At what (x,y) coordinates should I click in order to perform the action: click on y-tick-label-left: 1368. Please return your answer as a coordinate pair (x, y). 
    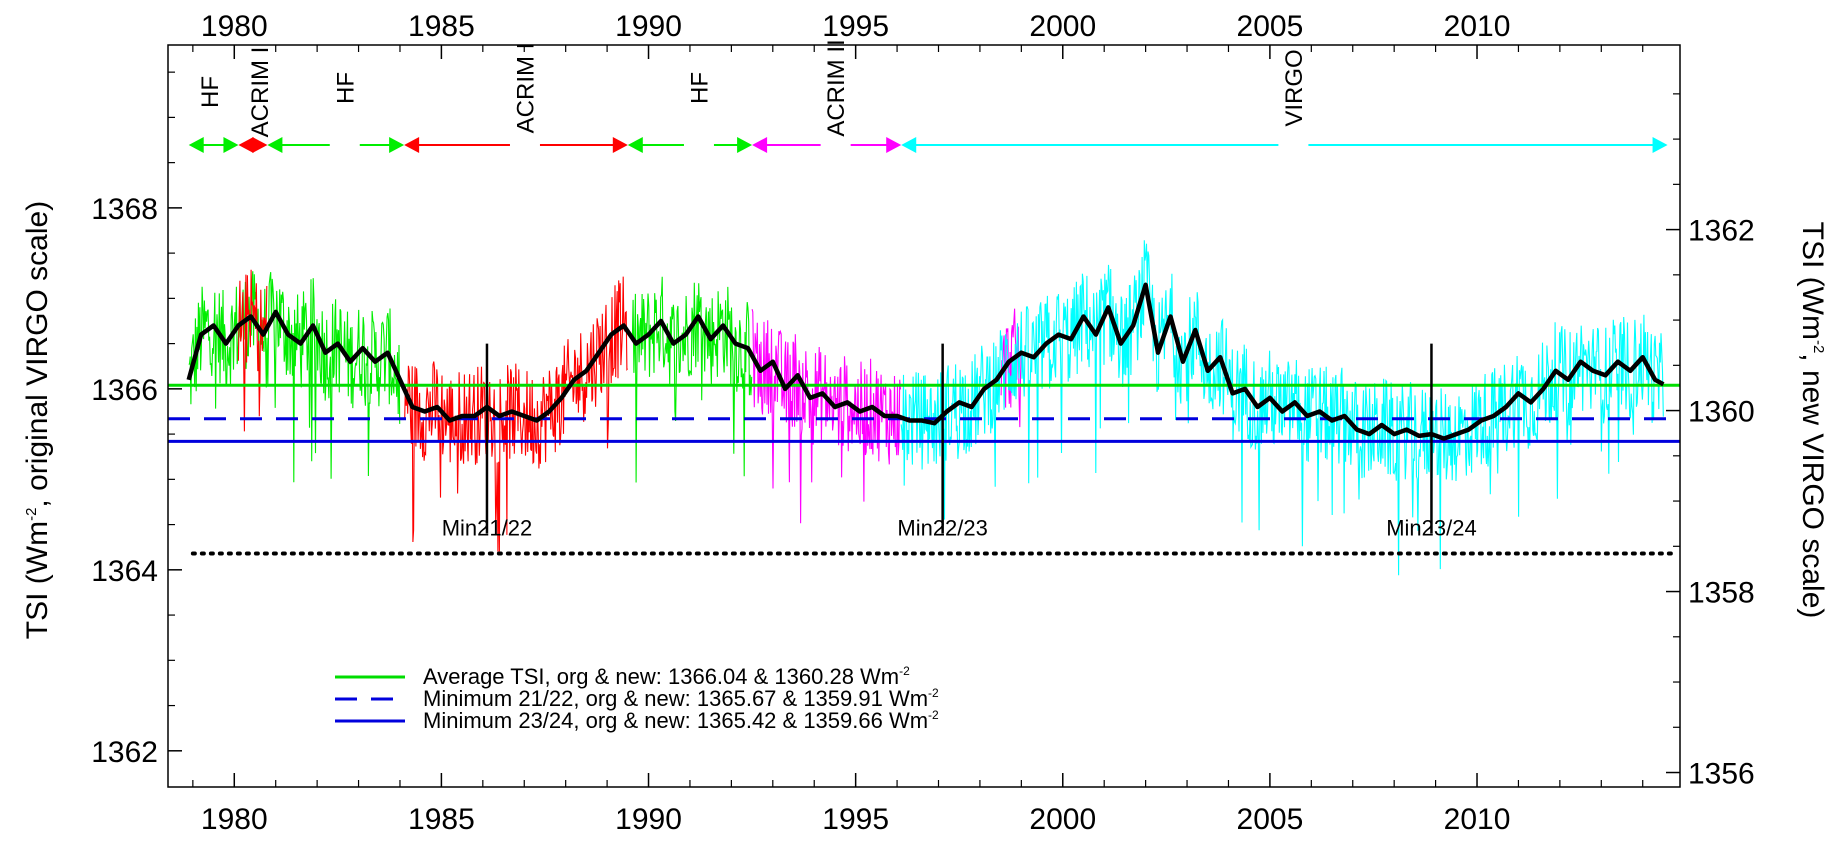
    Looking at the image, I should click on (124, 209).